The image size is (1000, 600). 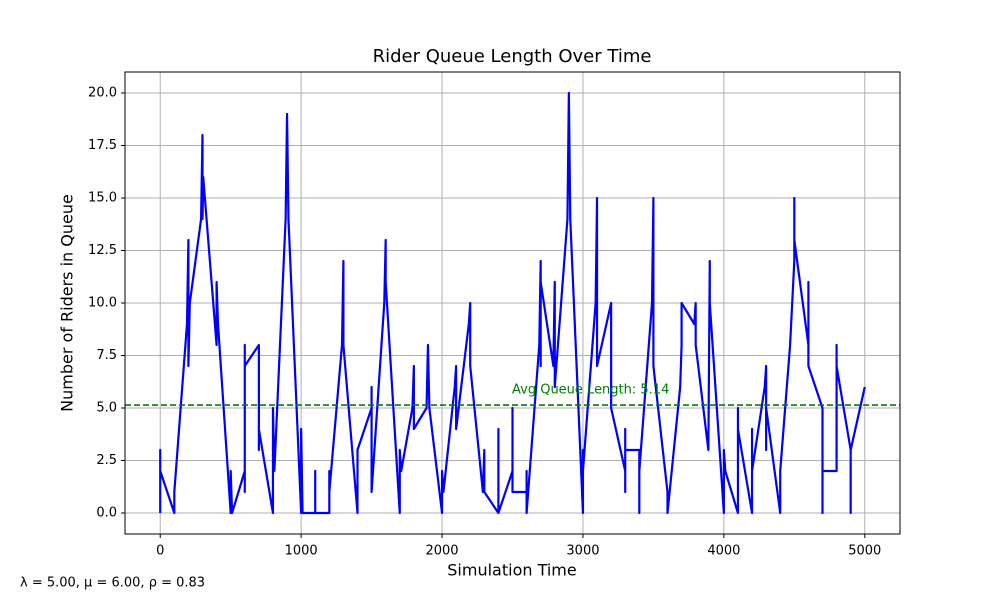 What do you see at coordinates (102, 145) in the screenshot?
I see `y-tick-label: 17.5` at bounding box center [102, 145].